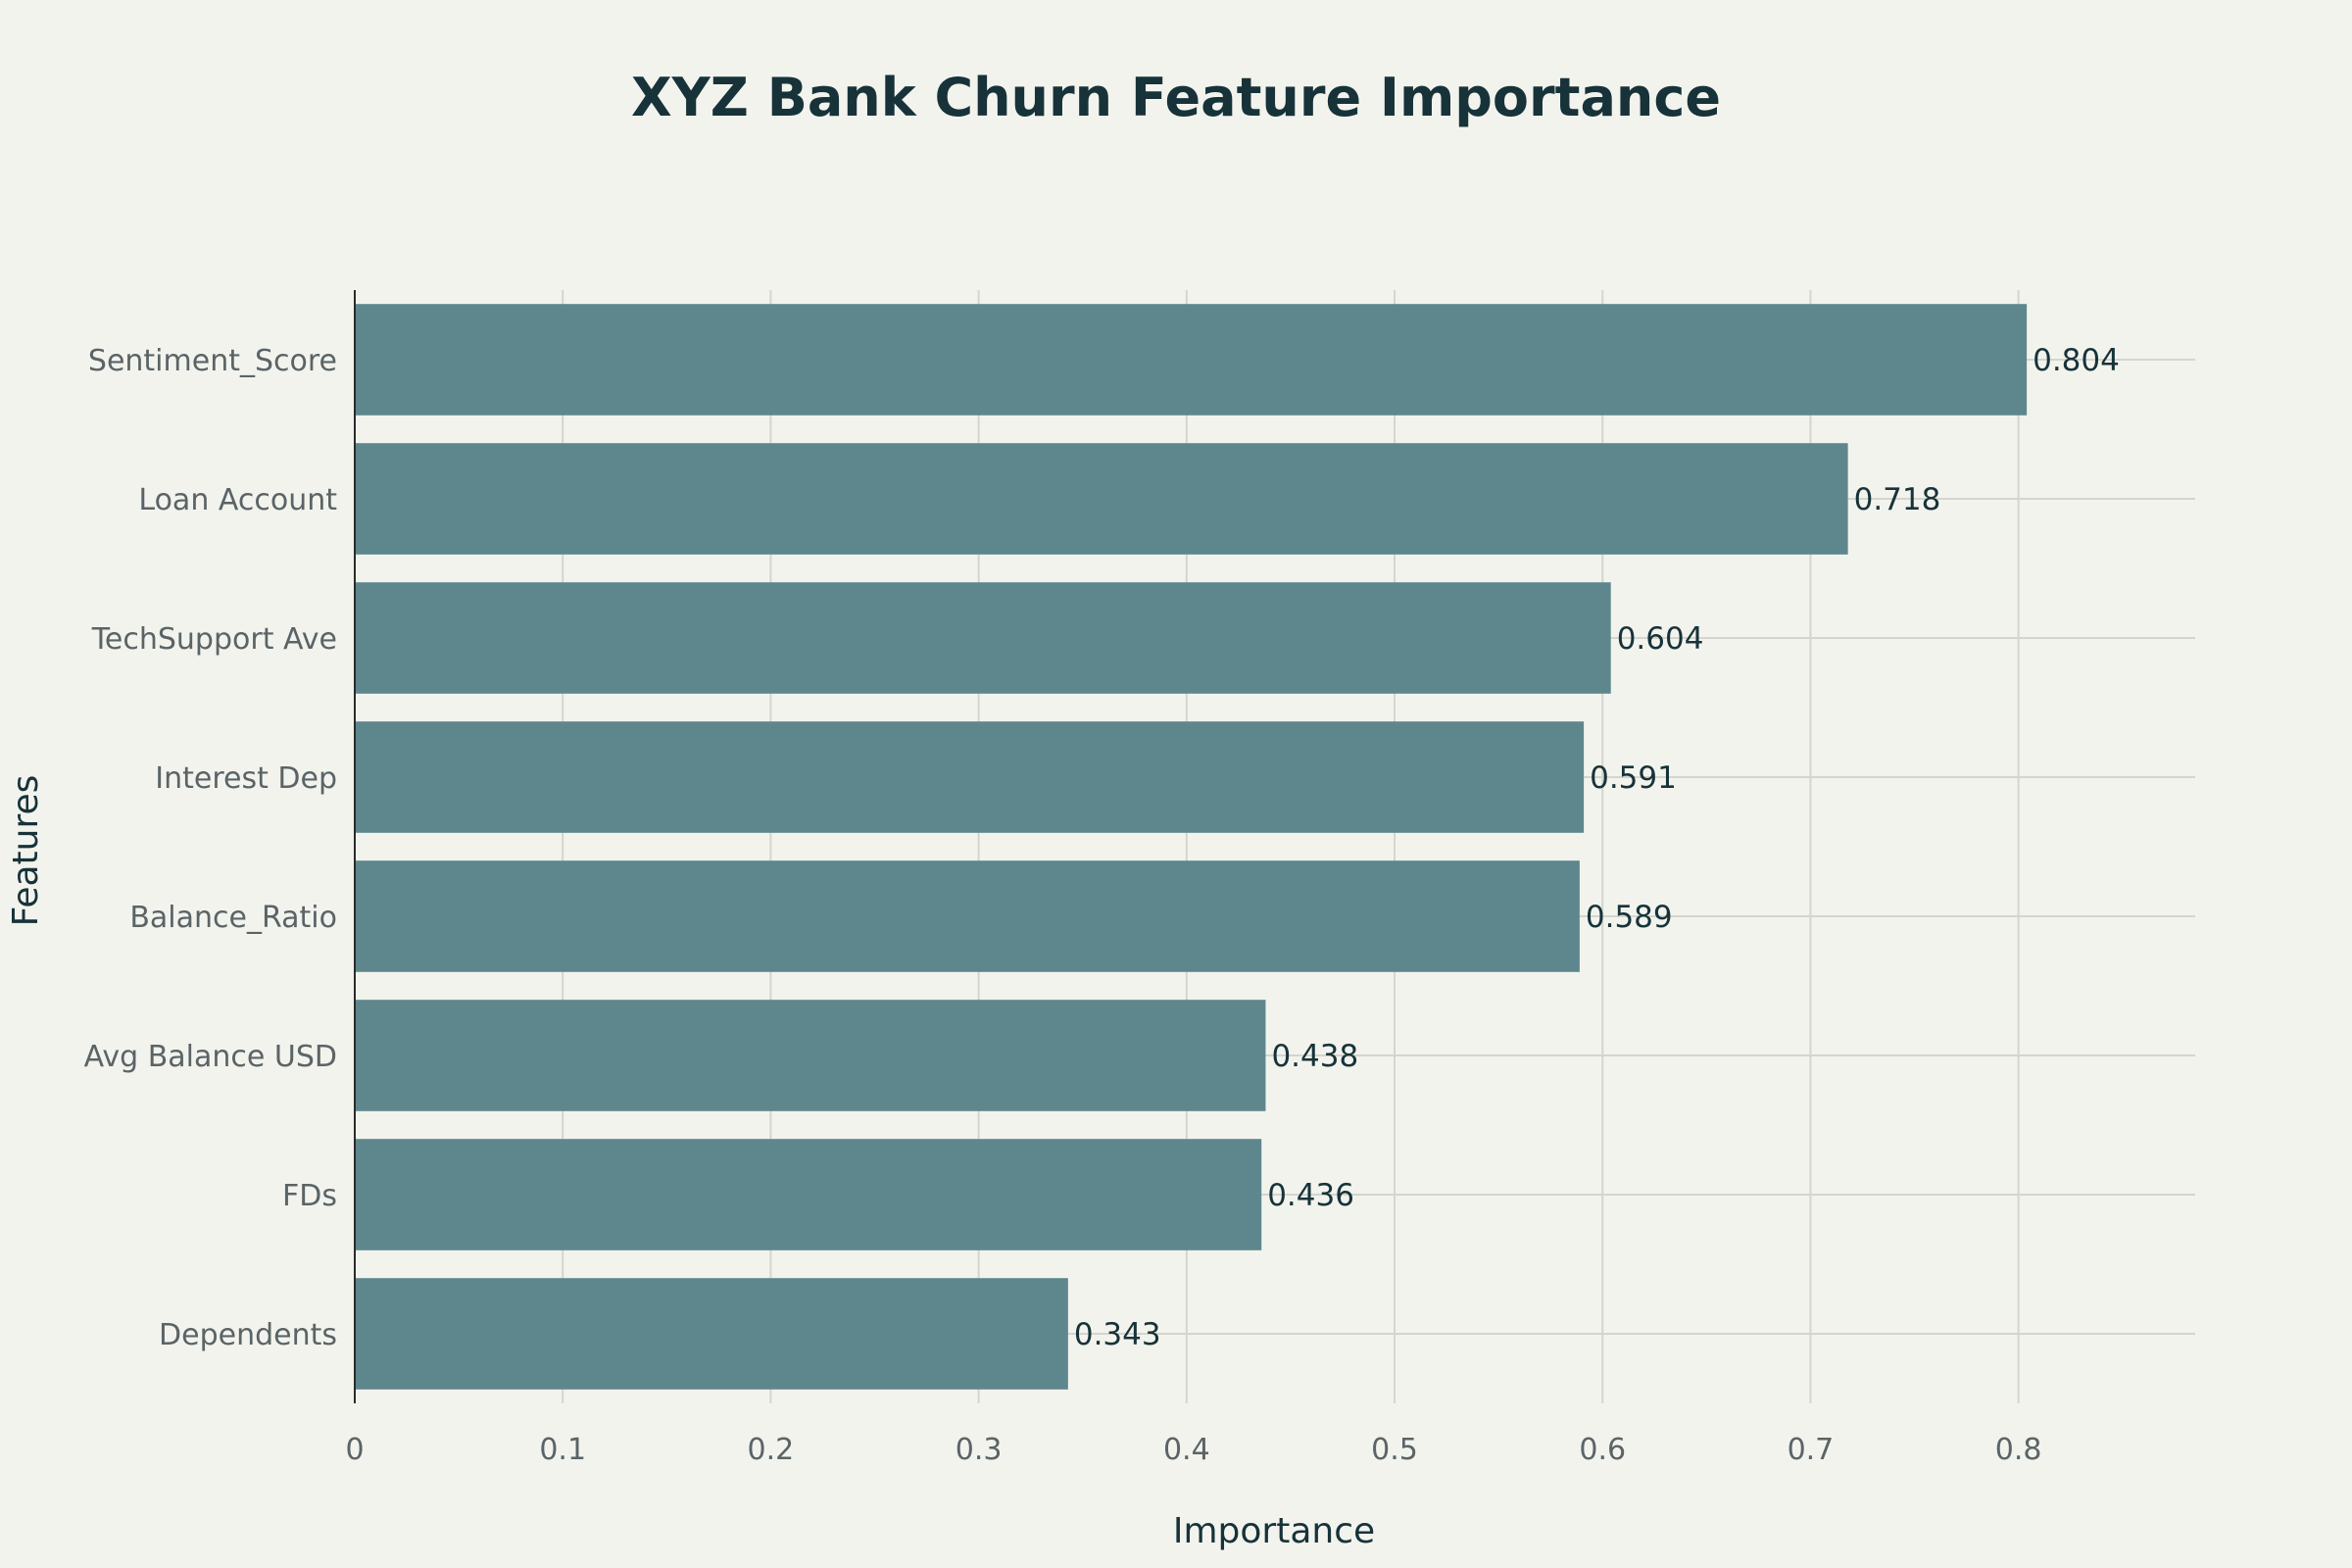 This screenshot has height=1568, width=2352. Describe the element at coordinates (1897, 499) in the screenshot. I see `data-label: 0.718` at that location.